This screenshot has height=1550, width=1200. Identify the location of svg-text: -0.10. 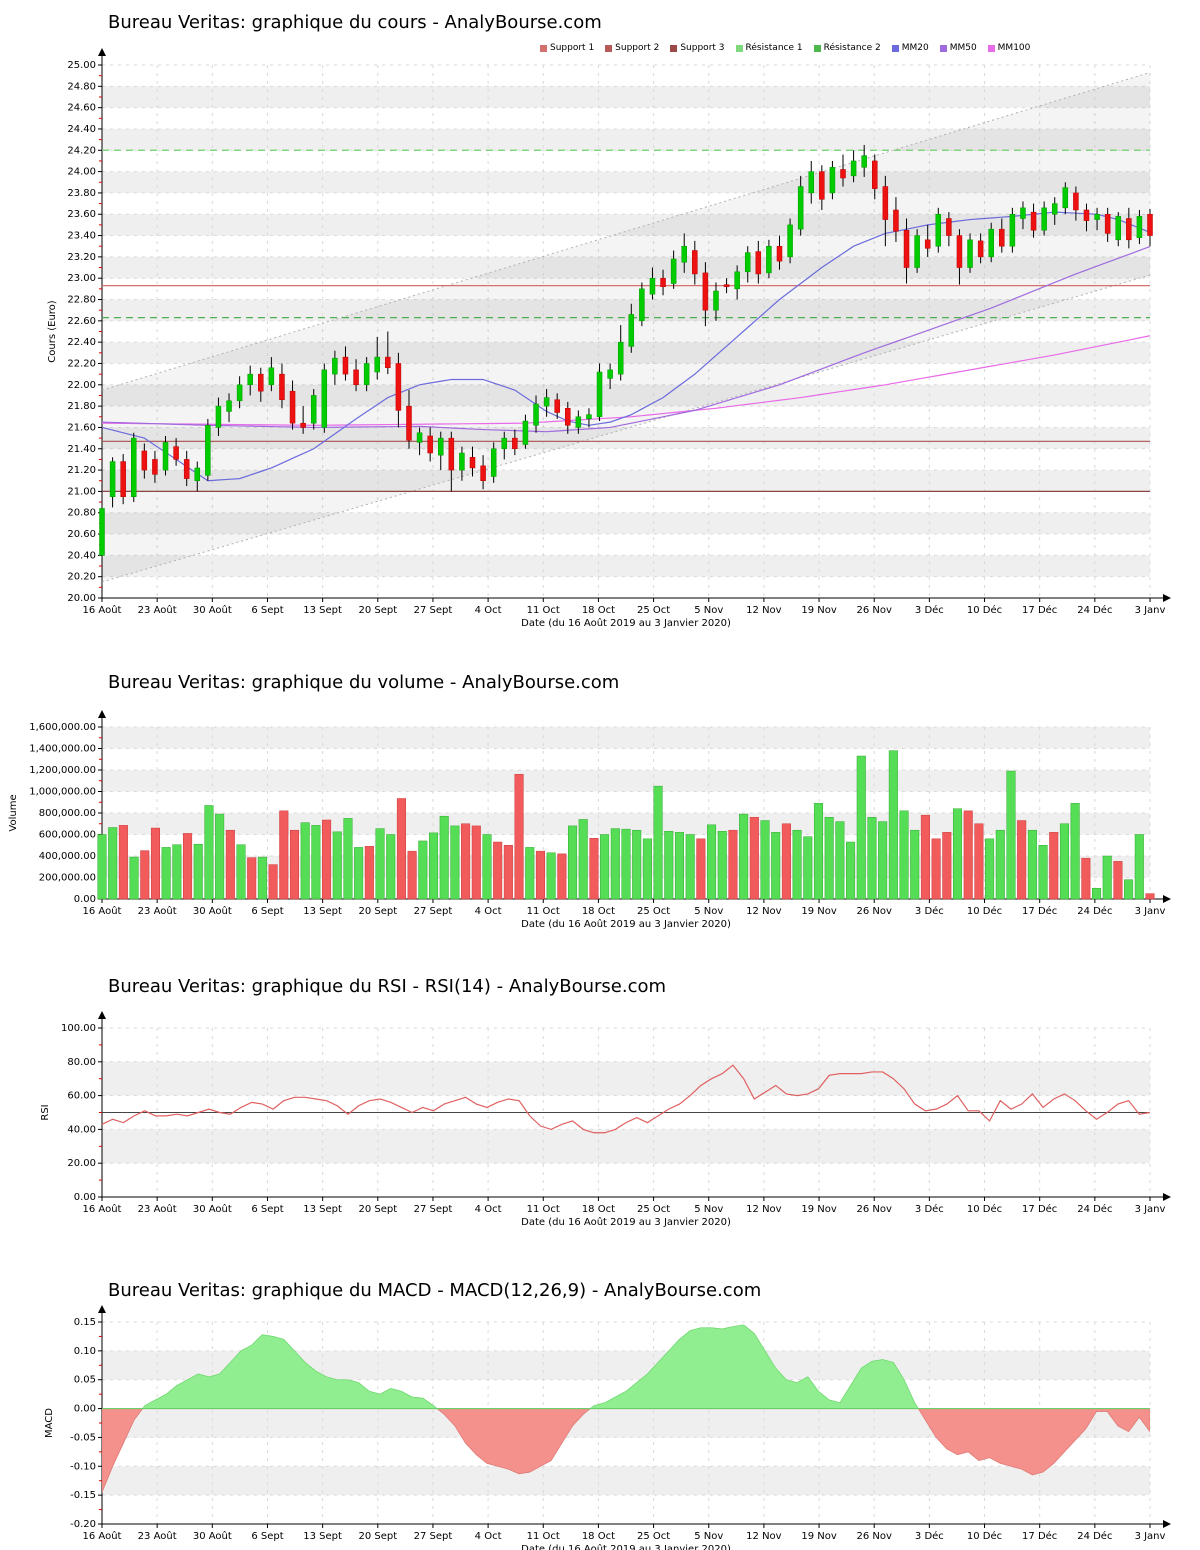
(83, 1466).